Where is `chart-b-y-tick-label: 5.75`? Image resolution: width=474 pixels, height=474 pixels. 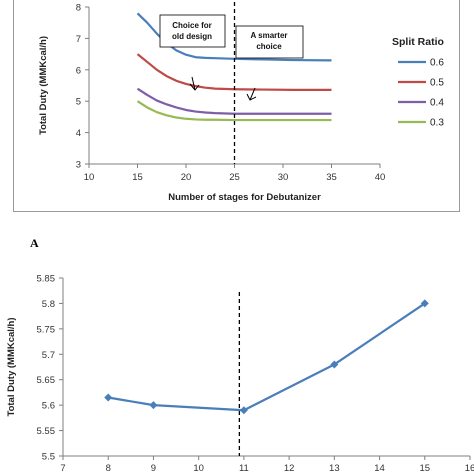
chart-b-y-tick-label: 5.75 is located at coordinates (46, 329).